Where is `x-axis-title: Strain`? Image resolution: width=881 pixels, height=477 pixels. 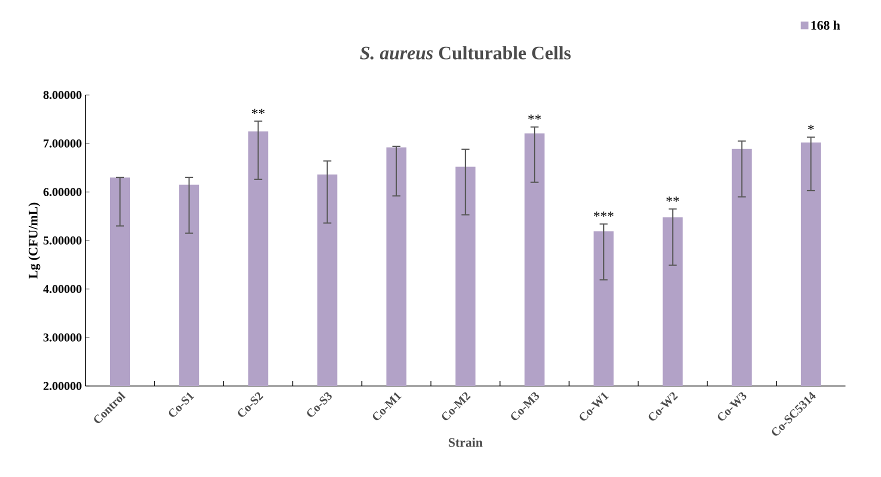 x-axis-title: Strain is located at coordinates (465, 442).